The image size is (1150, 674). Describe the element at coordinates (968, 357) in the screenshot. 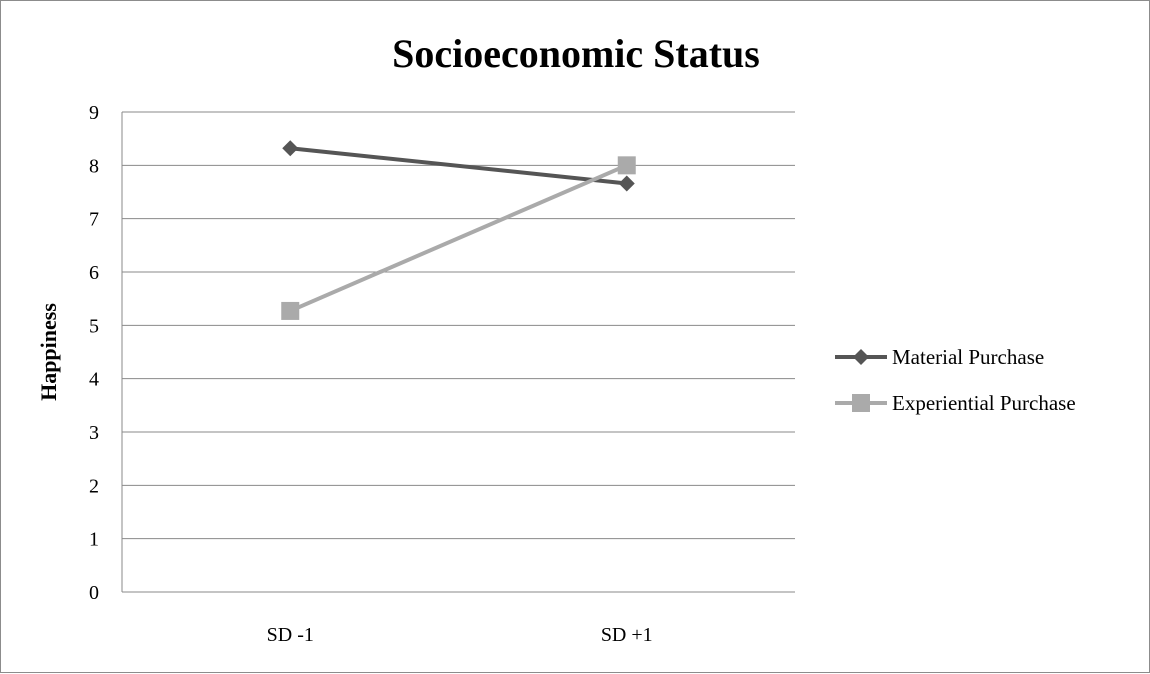

I see `legend-label: Material Purchase` at that location.